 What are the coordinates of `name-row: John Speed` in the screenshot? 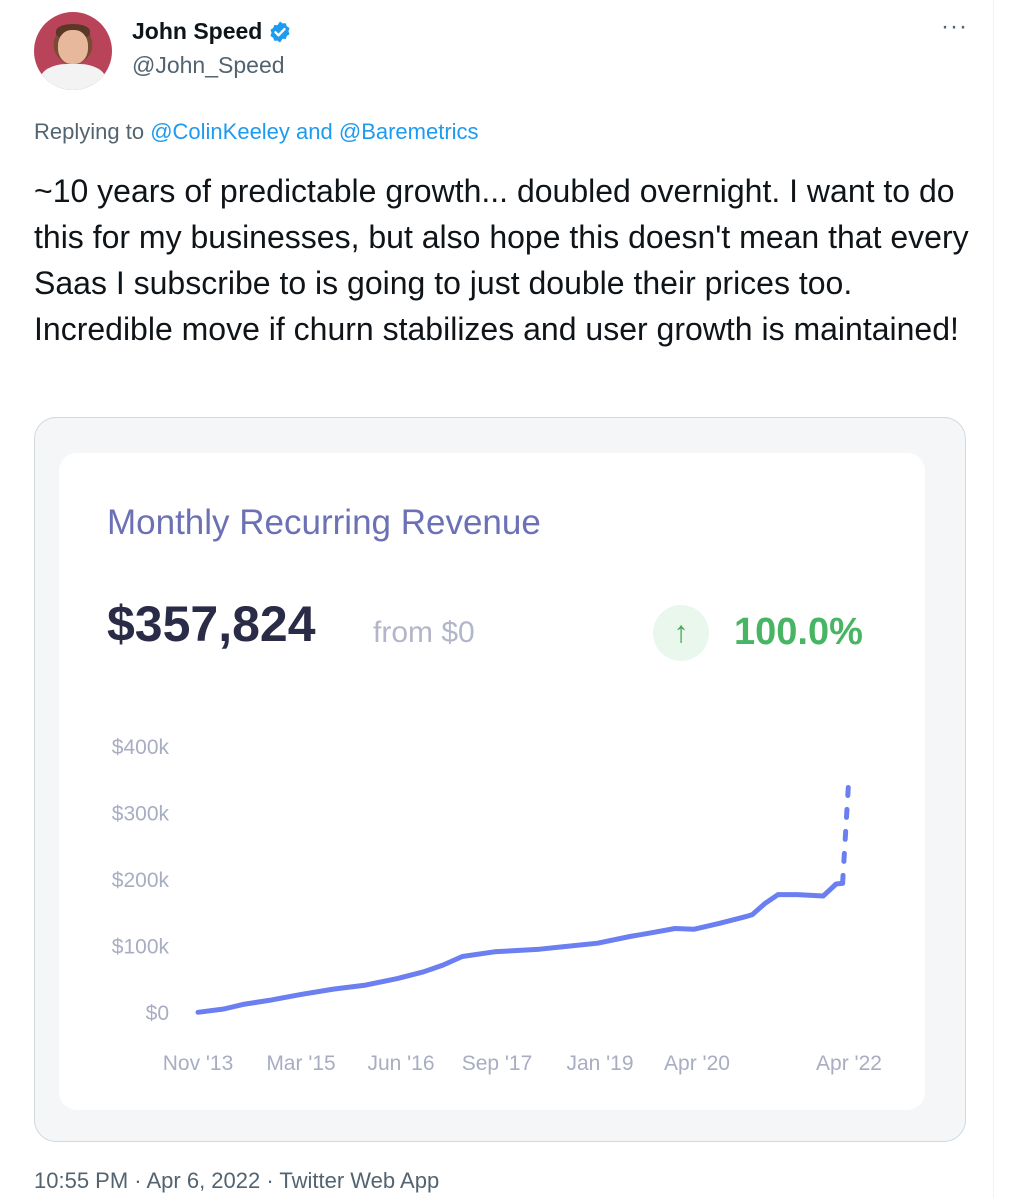 It's located at (212, 31).